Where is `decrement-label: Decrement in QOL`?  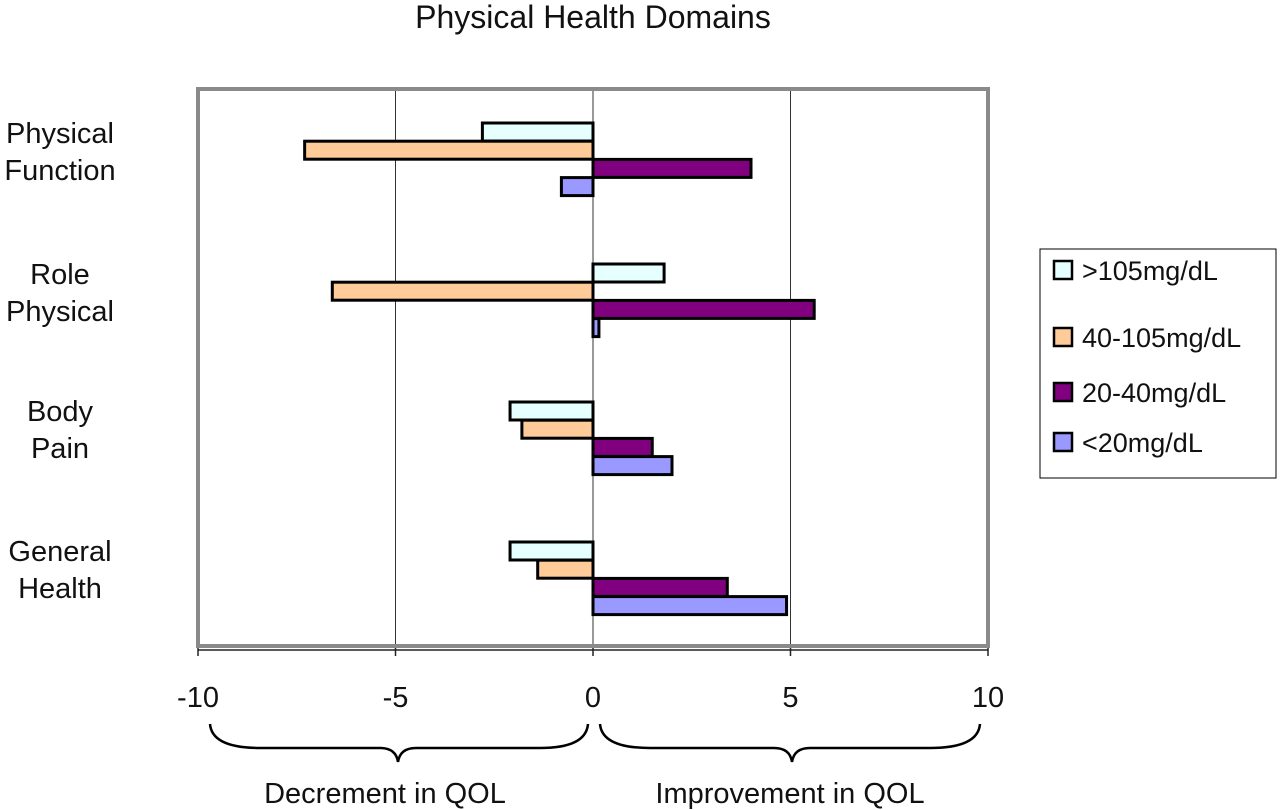
decrement-label: Decrement in QOL is located at coordinates (385, 794).